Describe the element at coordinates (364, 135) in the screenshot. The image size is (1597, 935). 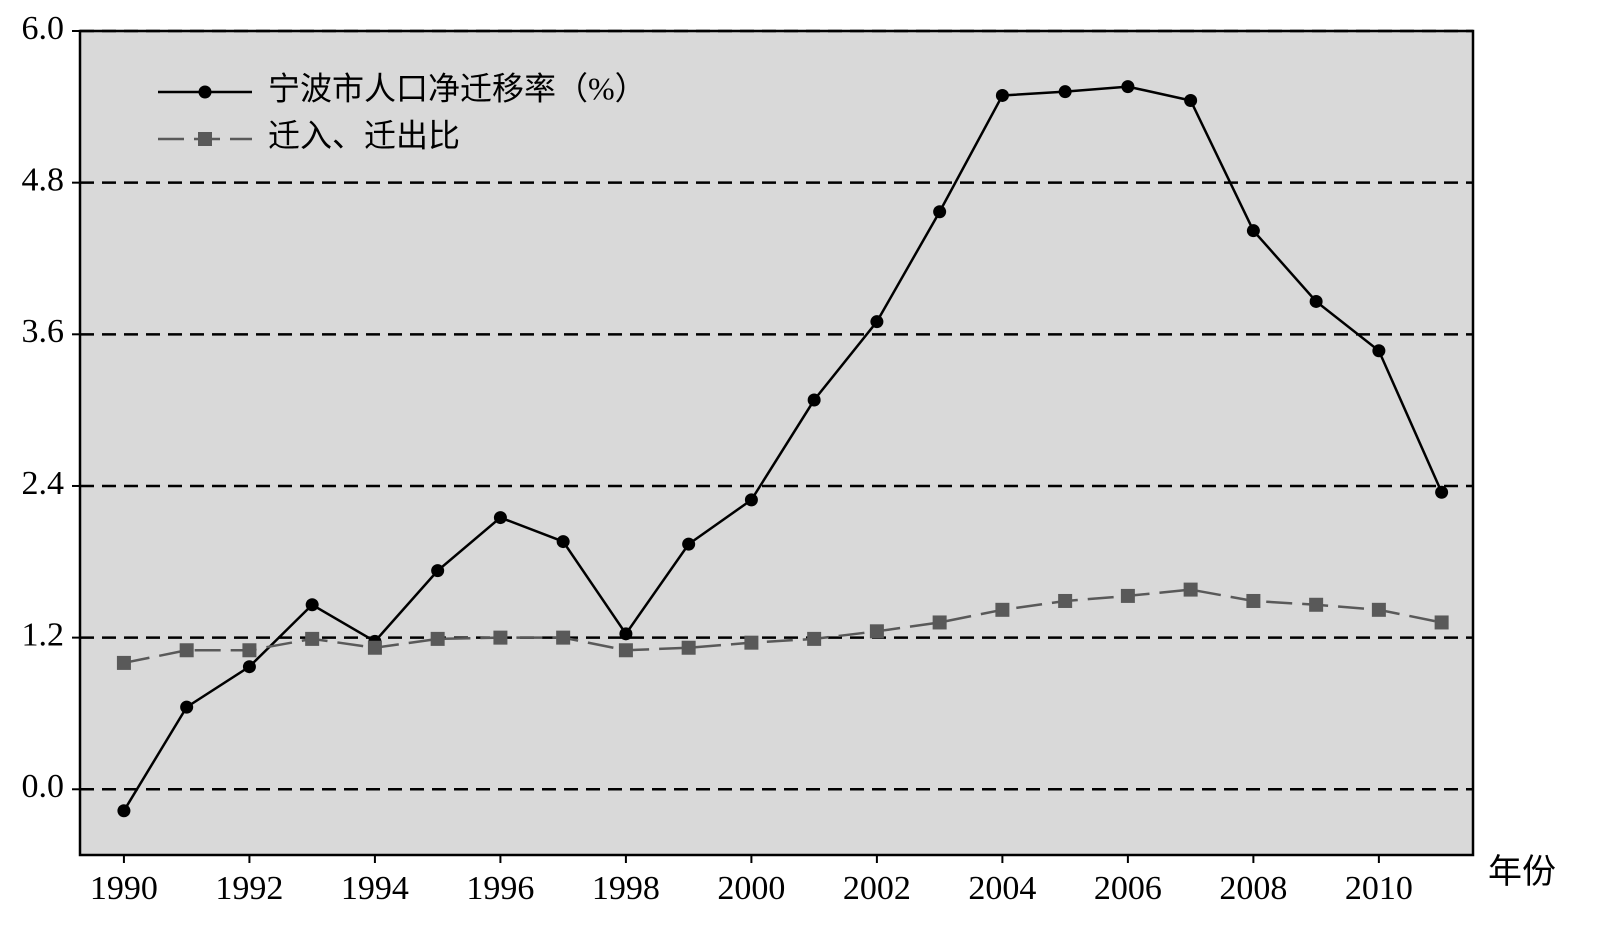
I see `legend-label: 迁入、迁出比` at that location.